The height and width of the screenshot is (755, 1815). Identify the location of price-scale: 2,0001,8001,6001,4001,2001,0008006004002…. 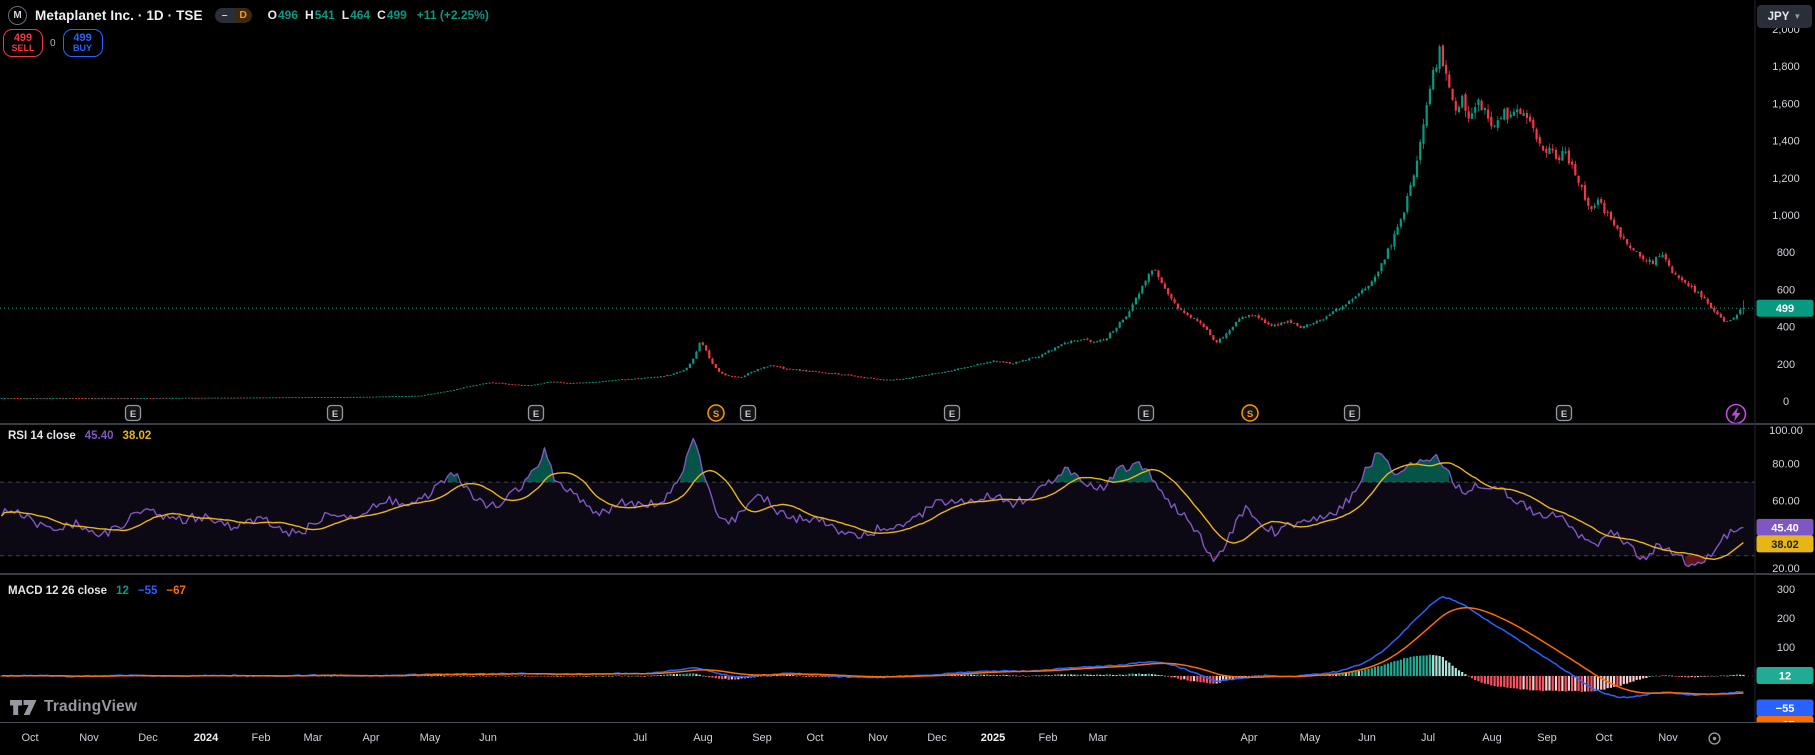
(1785, 373).